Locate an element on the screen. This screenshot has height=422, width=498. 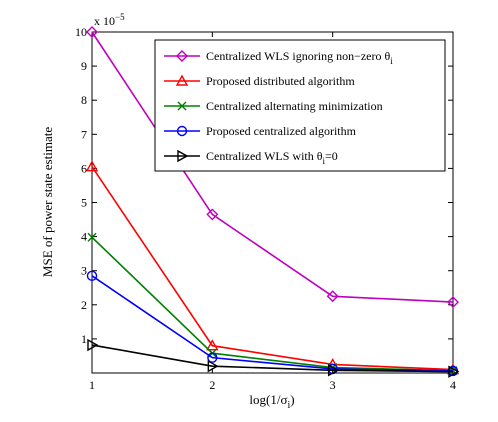
legend-entry: Centralized WLS with θi=0 is located at coordinates (251, 157).